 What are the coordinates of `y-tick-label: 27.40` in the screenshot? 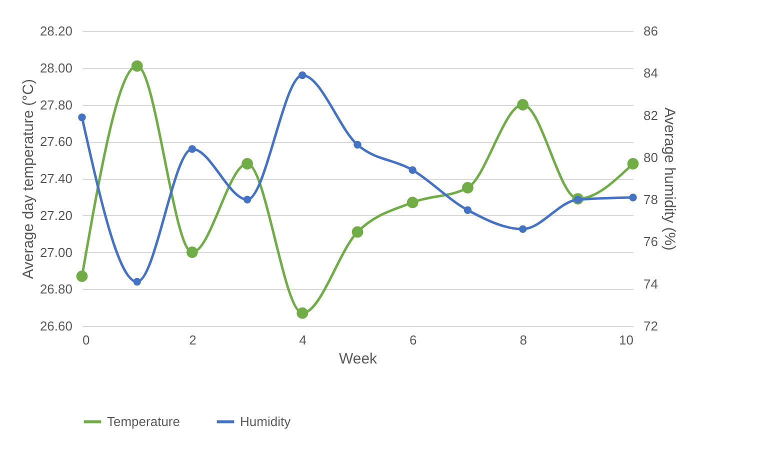 It's located at (56, 178).